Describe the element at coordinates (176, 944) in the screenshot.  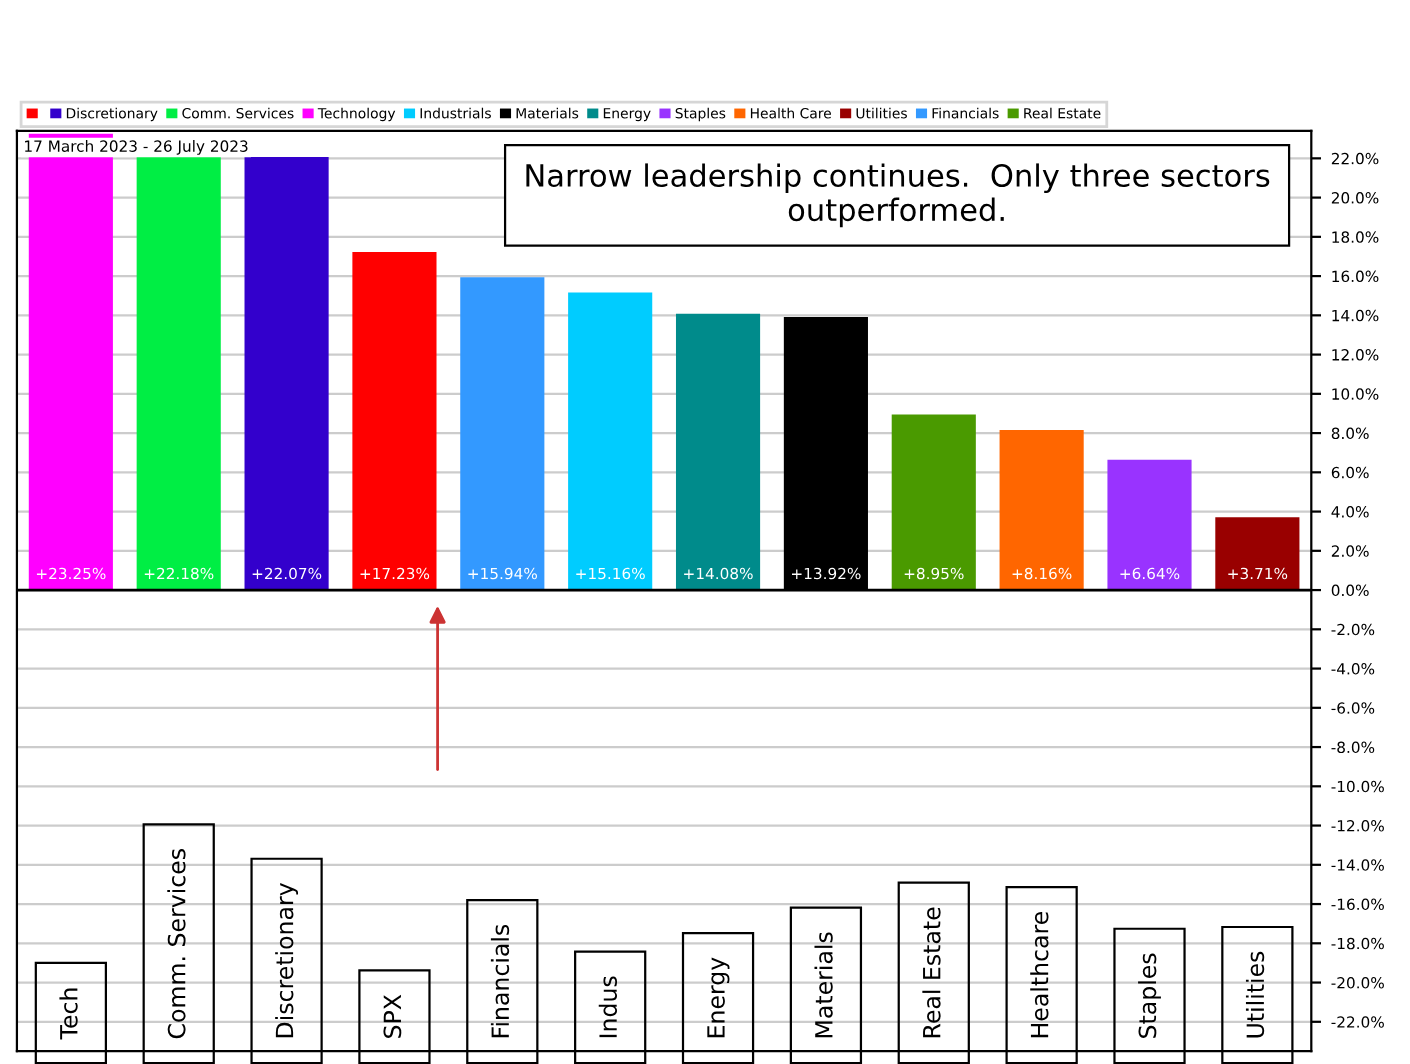
I see `x-tick-label: Comm. Services` at that location.